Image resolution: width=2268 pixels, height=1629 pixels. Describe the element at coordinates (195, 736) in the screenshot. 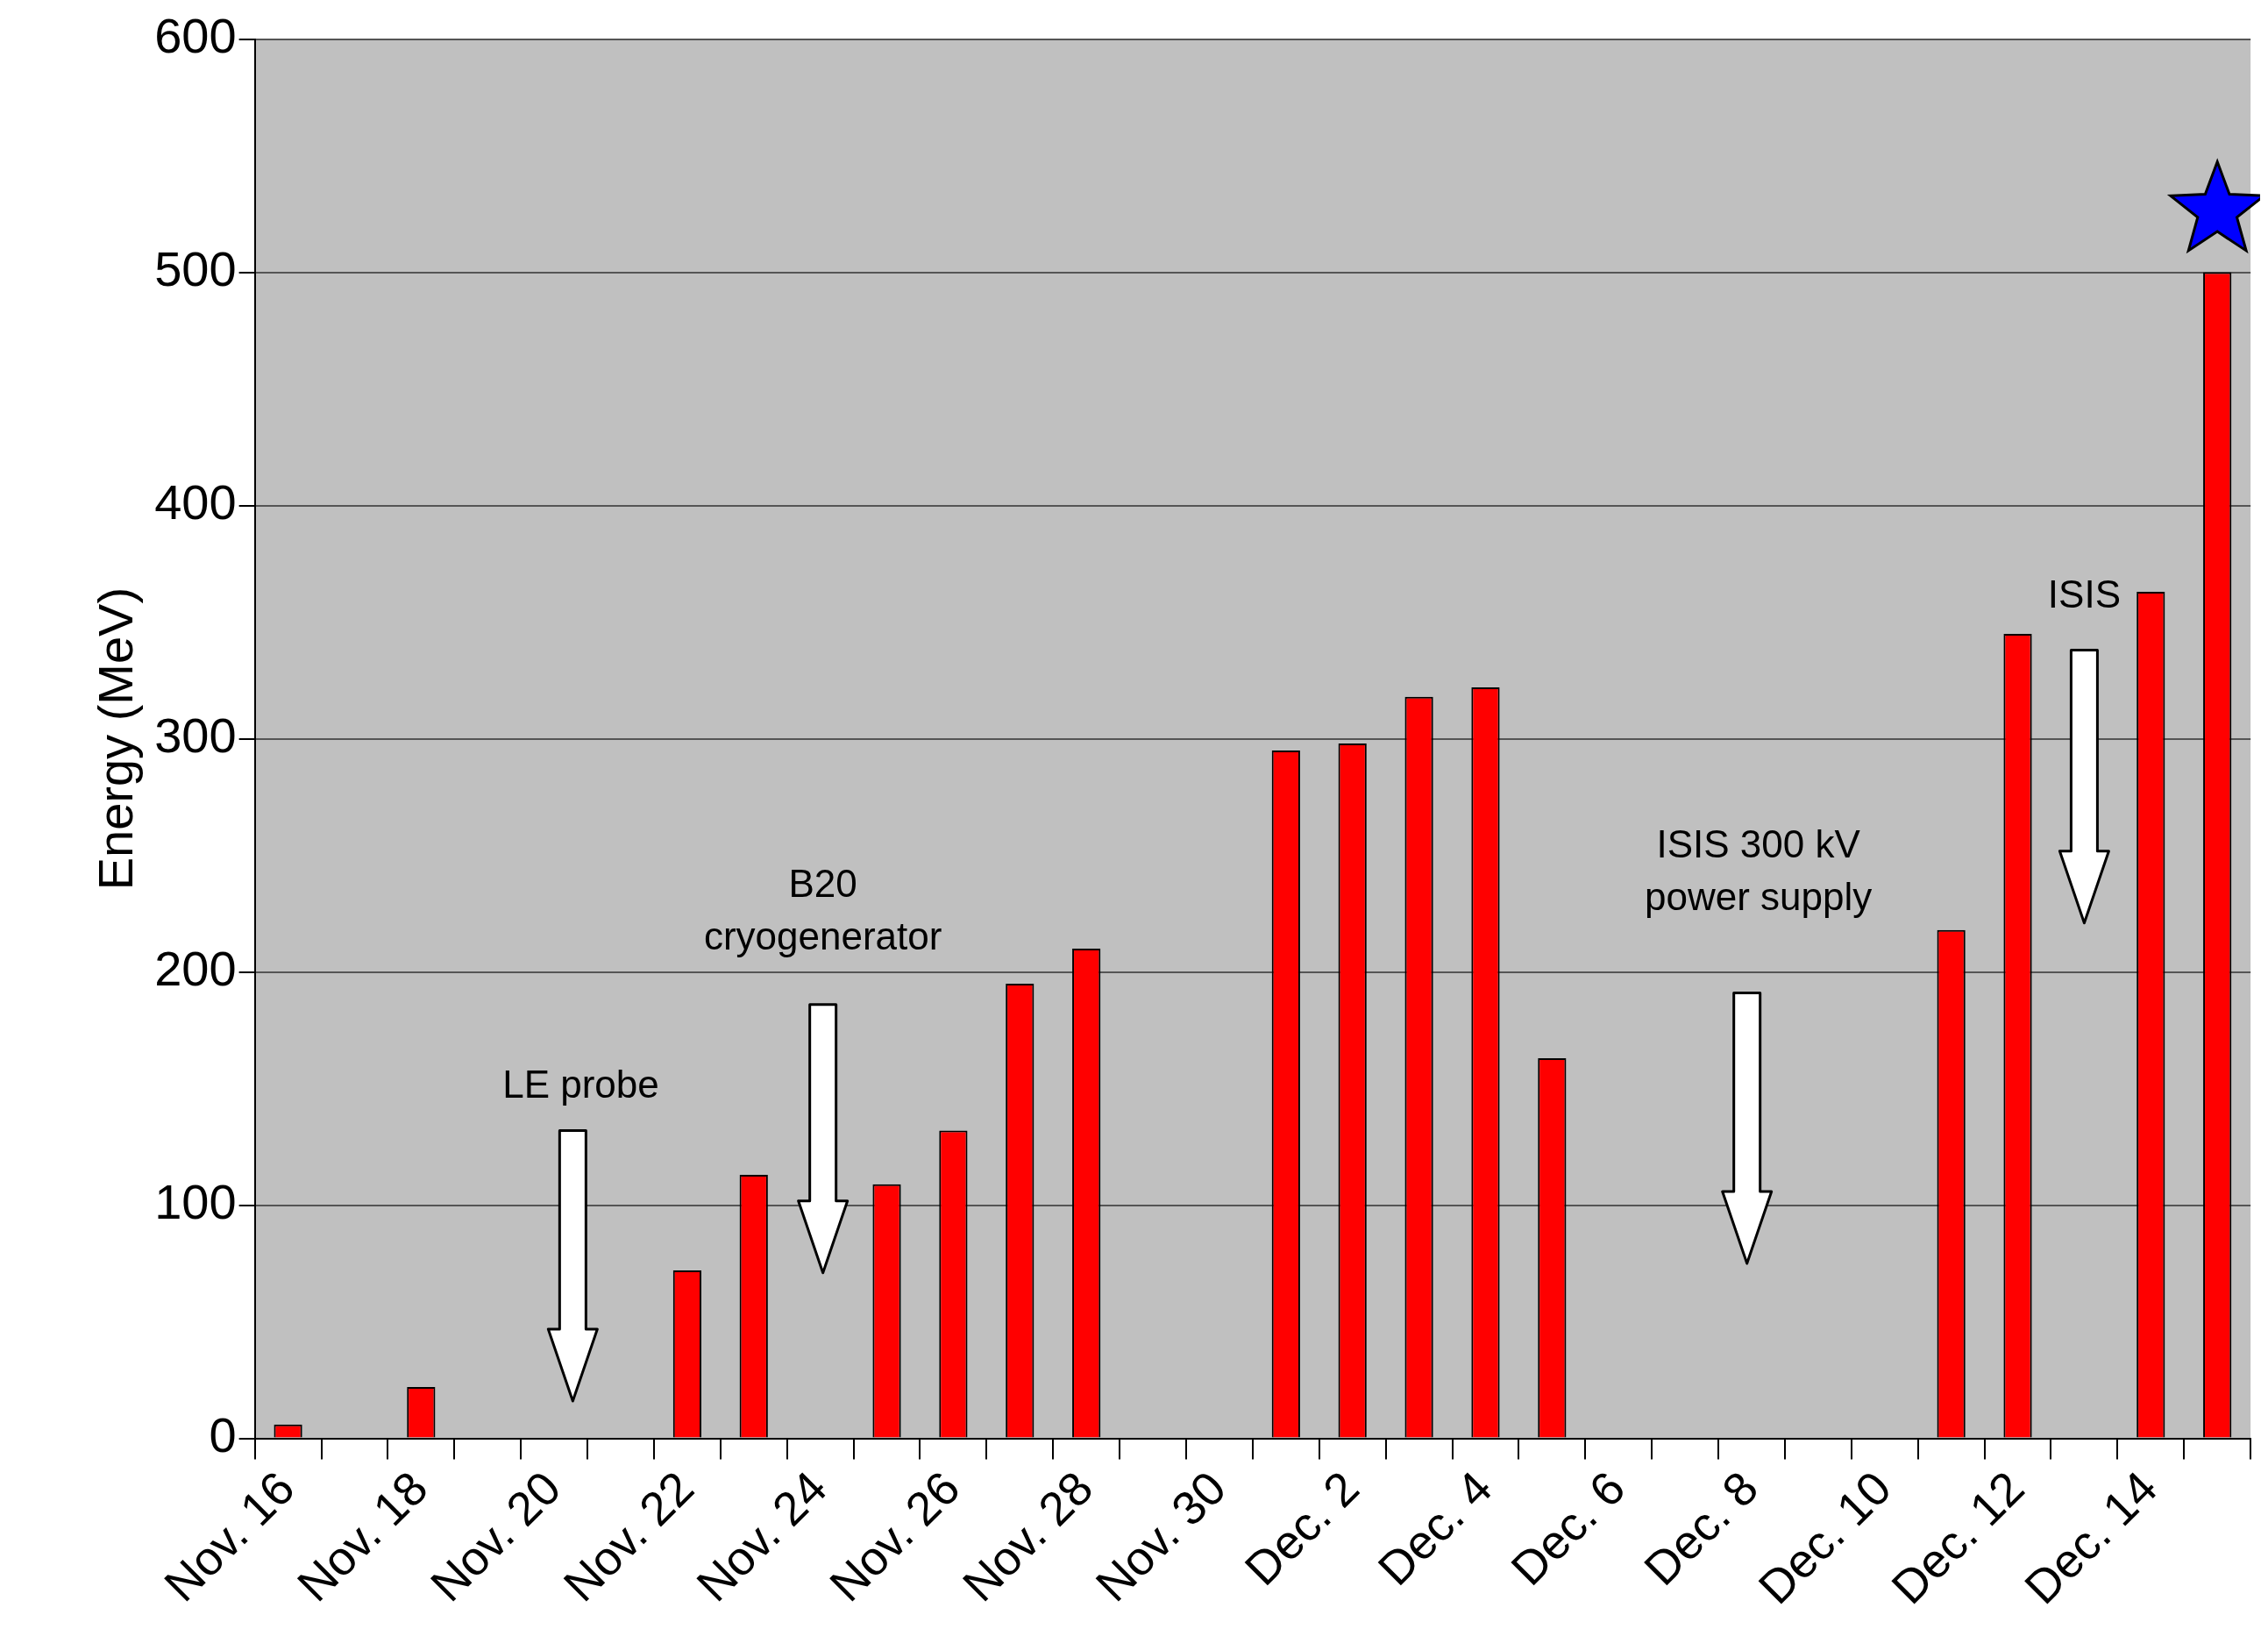

I see `y-tick-label: 300` at that location.